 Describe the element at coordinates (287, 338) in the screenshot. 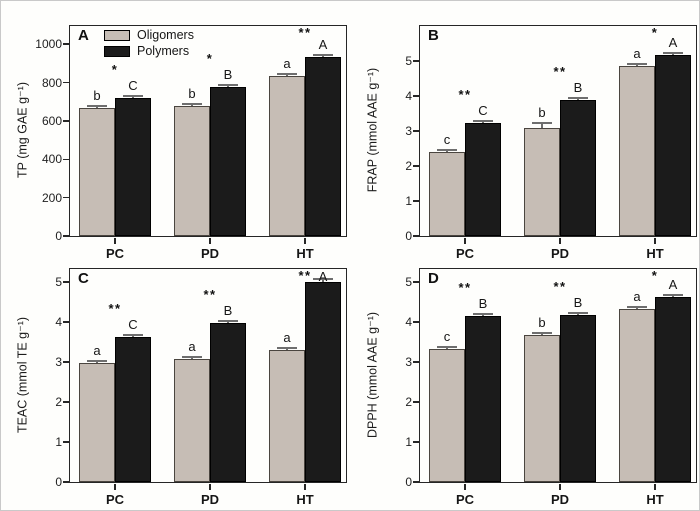

I see `letter-label-ht: a` at that location.